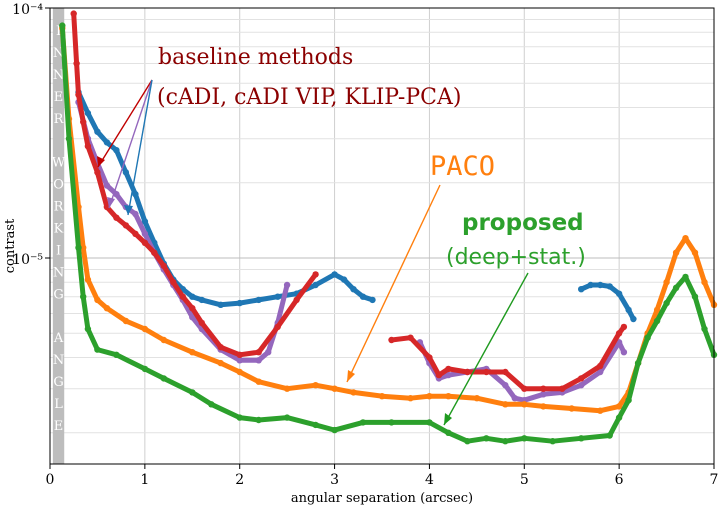 This screenshot has height=510, width=720. Describe the element at coordinates (130, 144) in the screenshot. I see `arrow-to-cadi-vip` at that location.